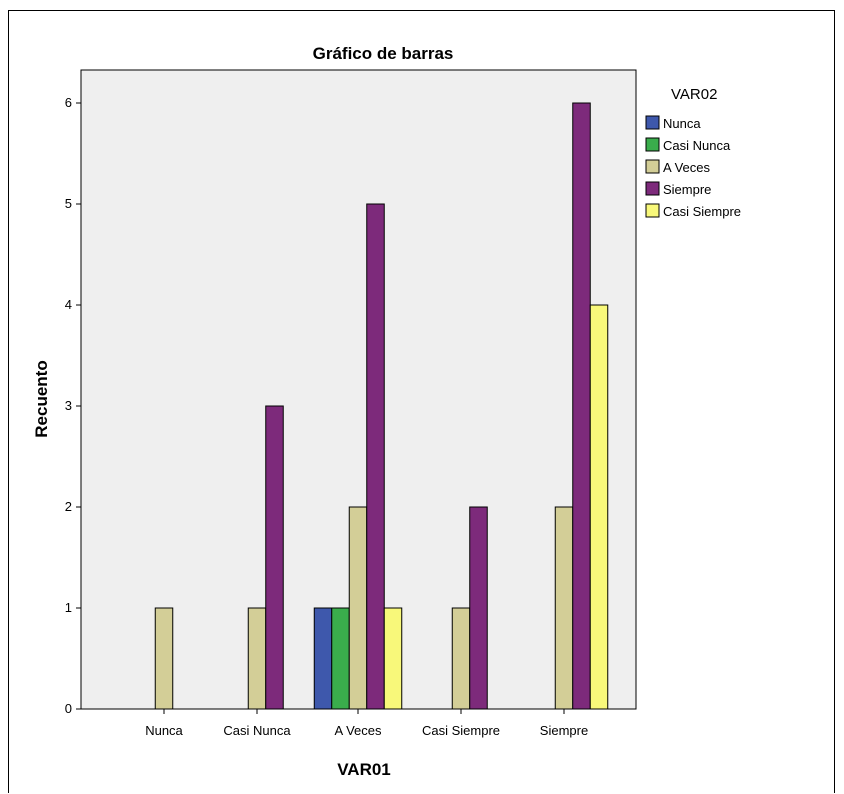 Image resolution: width=844 pixels, height=794 pixels. Describe the element at coordinates (68, 405) in the screenshot. I see `y-tick-label: 3` at that location.